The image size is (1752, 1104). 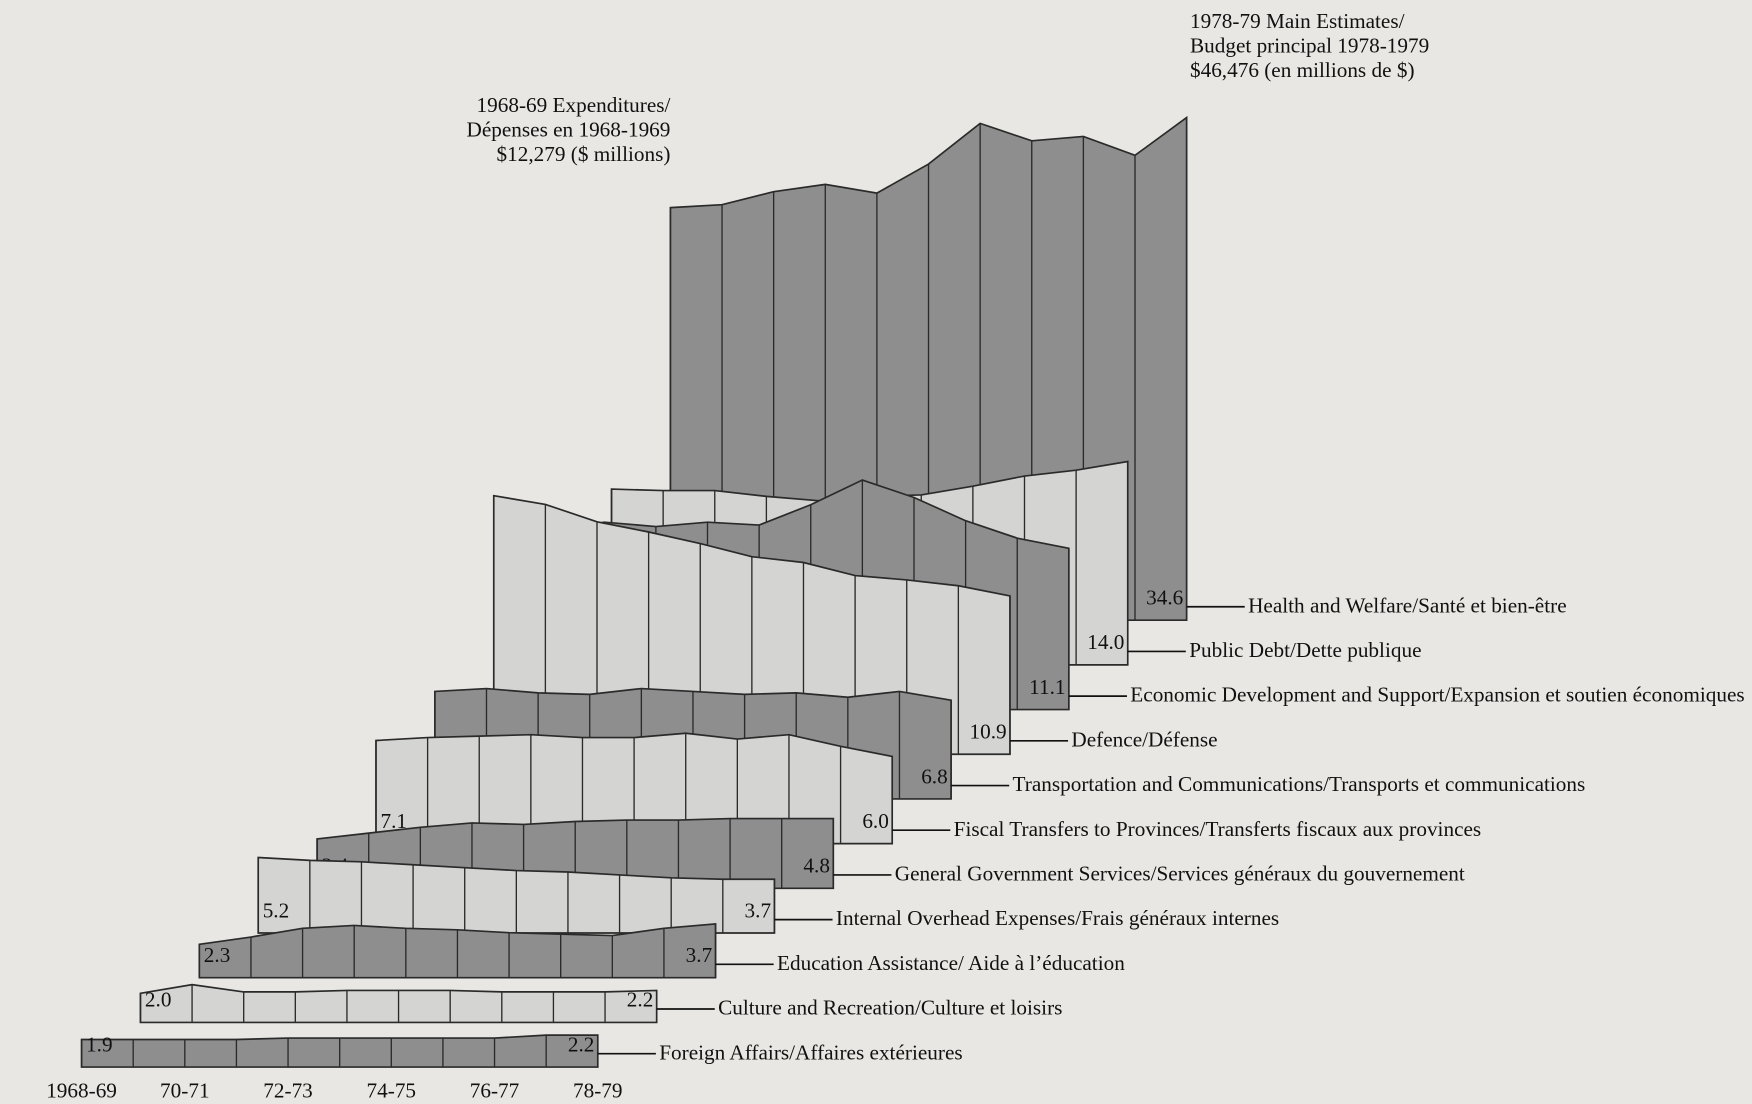 I want to click on legend-label: Public Debt/Dette publique, so click(x=1305, y=651).